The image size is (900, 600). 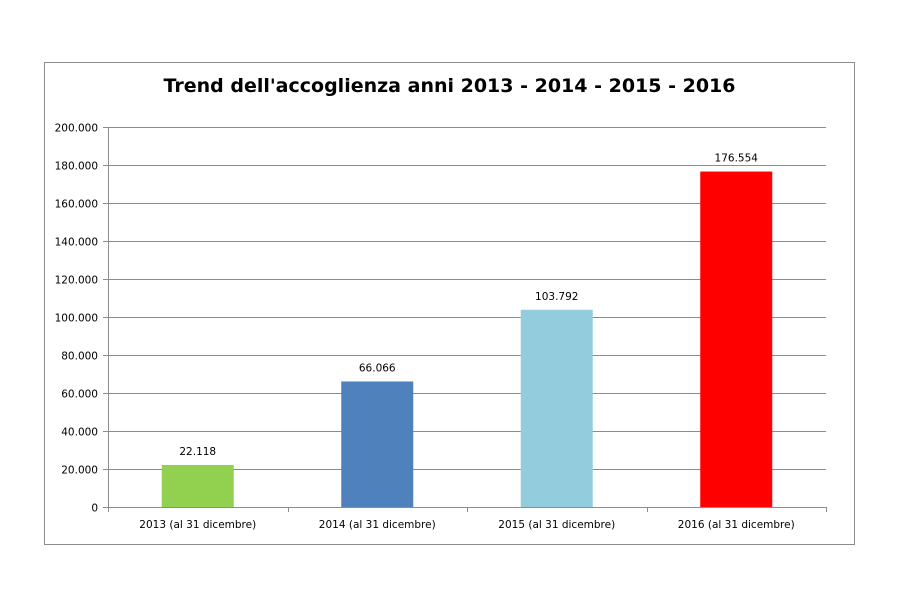 I want to click on y-tick-label: 140.000, so click(x=76, y=243).